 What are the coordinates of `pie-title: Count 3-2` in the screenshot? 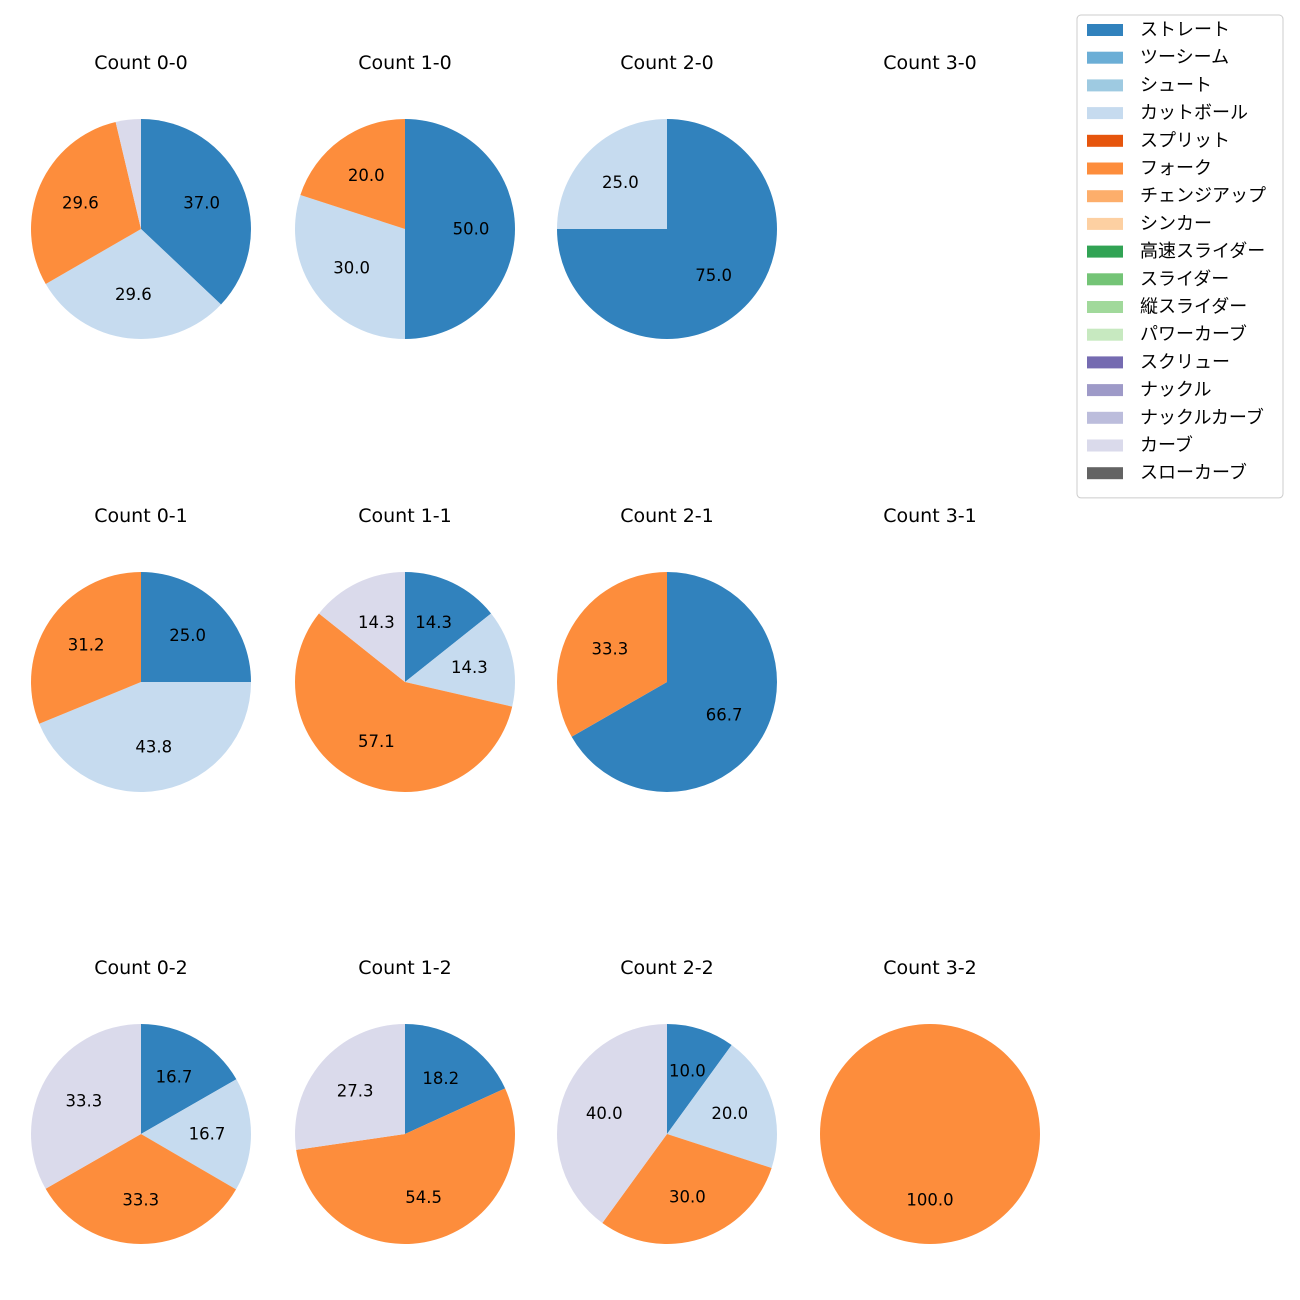 It's located at (930, 968).